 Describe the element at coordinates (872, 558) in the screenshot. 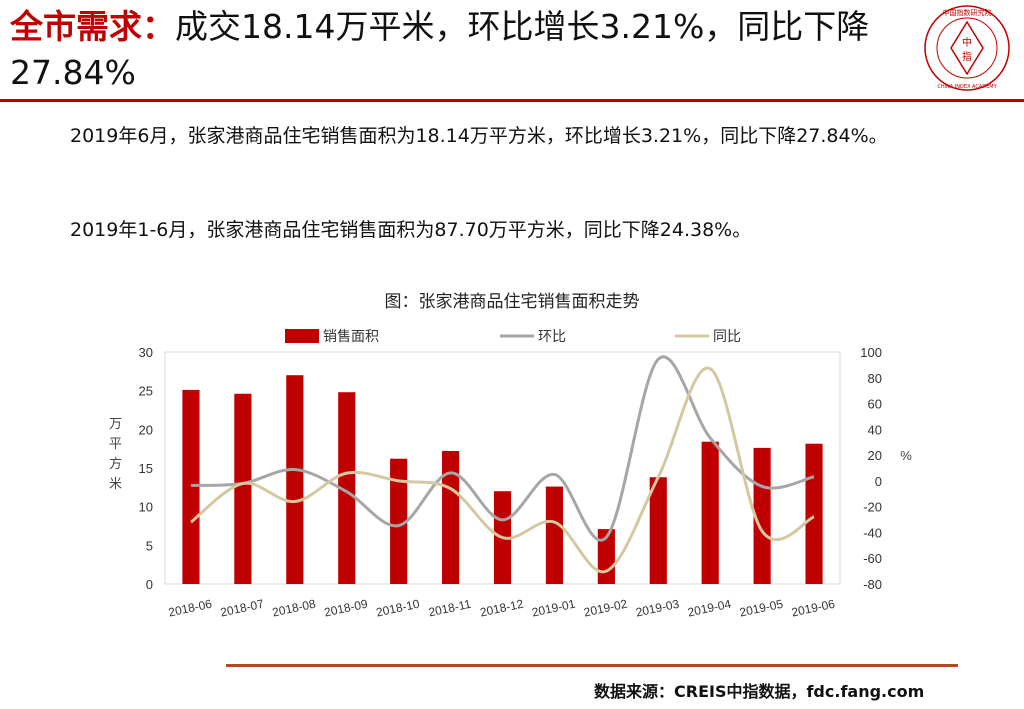

I see `right-axis-tick-label: -60` at that location.